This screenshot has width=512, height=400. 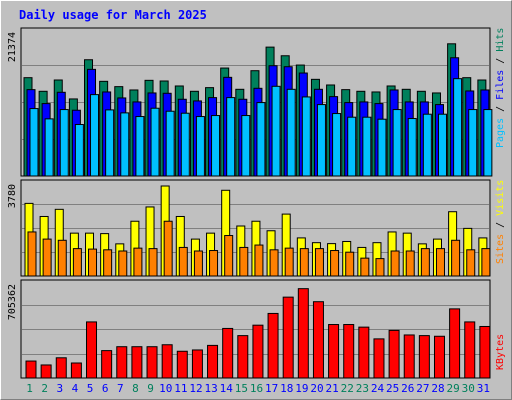 I want to click on legend-segment: Hits, so click(x=500, y=40).